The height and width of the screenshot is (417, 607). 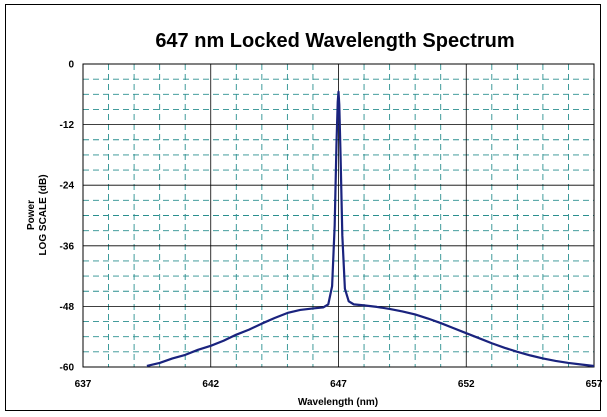 I want to click on y-axis-label-group: Power LOG SCALE (dB), so click(x=37, y=214).